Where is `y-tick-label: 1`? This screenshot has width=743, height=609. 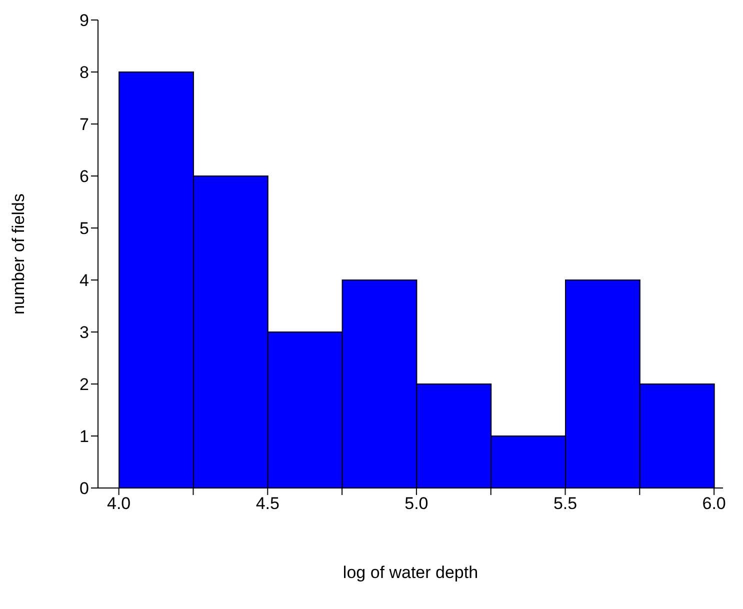 y-tick-label: 1 is located at coordinates (84, 436).